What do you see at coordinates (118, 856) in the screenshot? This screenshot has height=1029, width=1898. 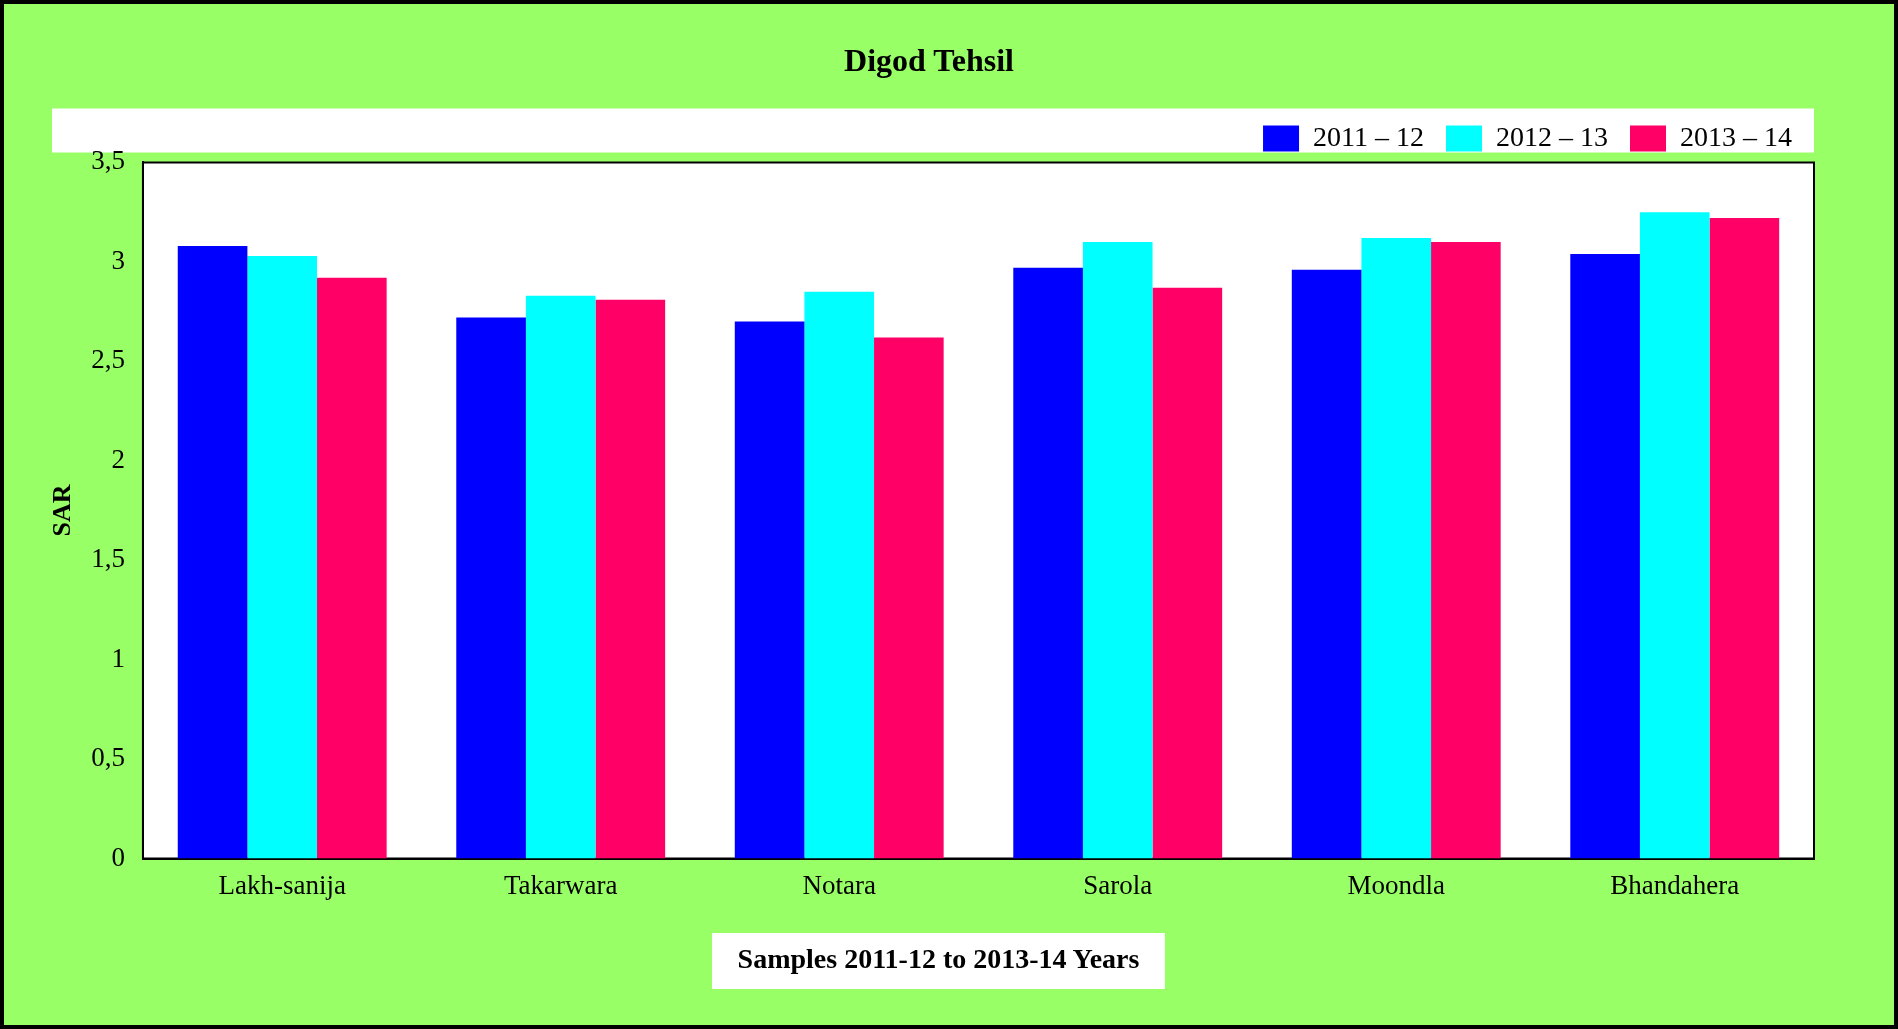 I see `y-tick-label: 0` at bounding box center [118, 856].